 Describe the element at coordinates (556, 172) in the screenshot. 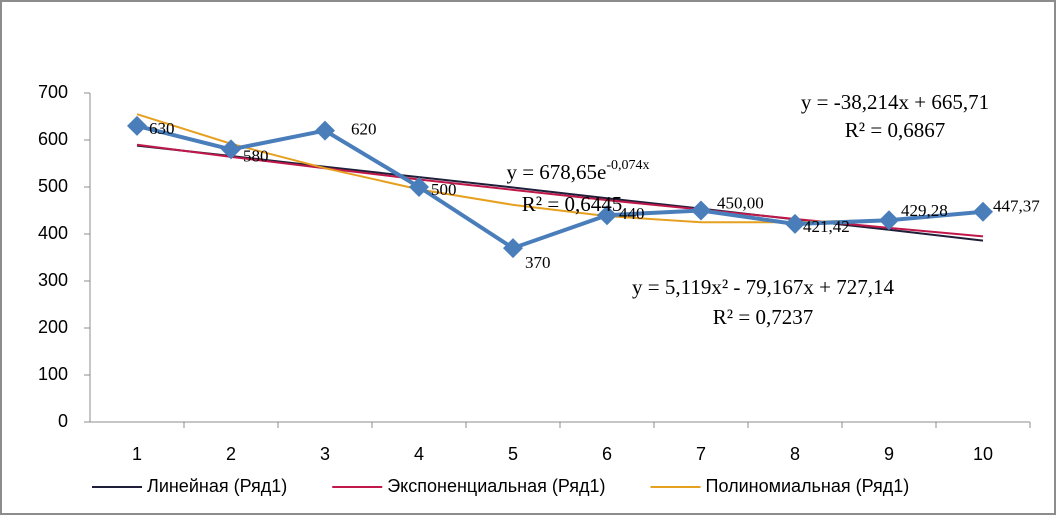

I see `equation-text: y = 678,65e` at that location.